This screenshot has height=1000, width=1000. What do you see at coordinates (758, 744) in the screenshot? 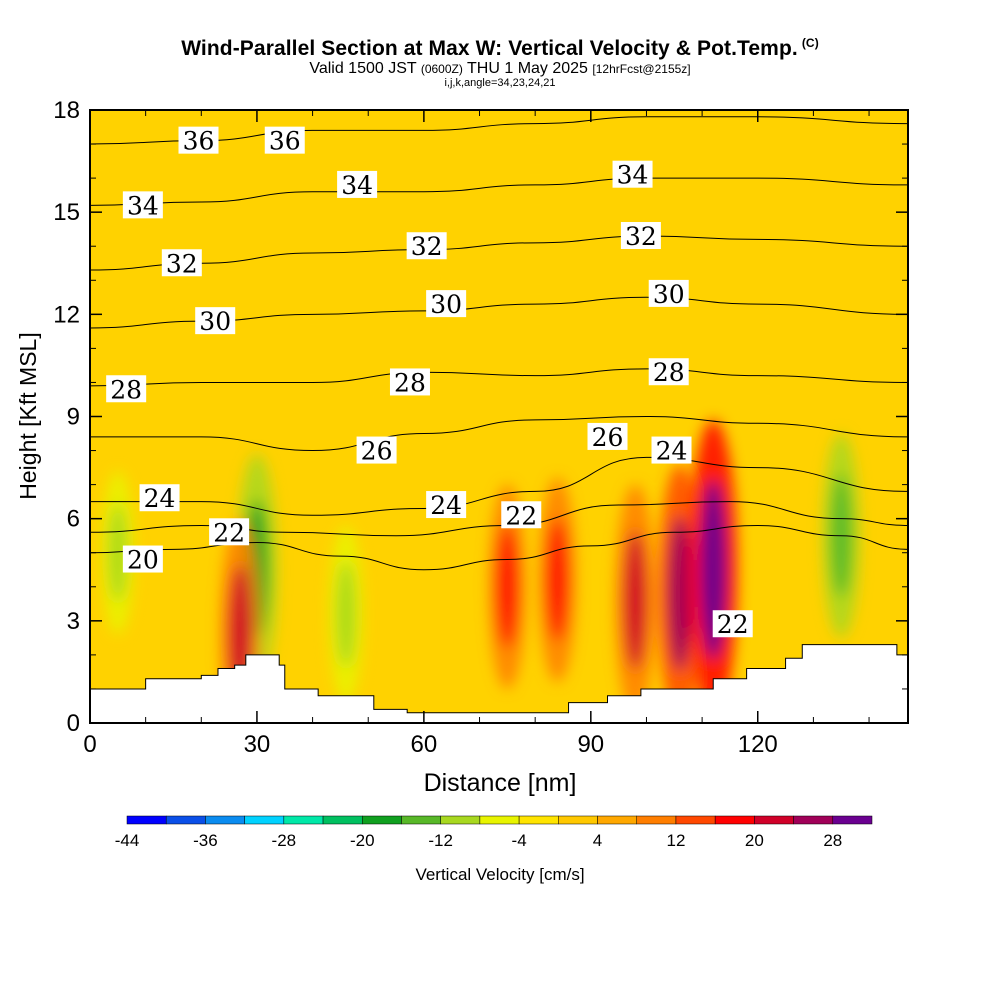
I see `x-tick-label: 120` at bounding box center [758, 744].